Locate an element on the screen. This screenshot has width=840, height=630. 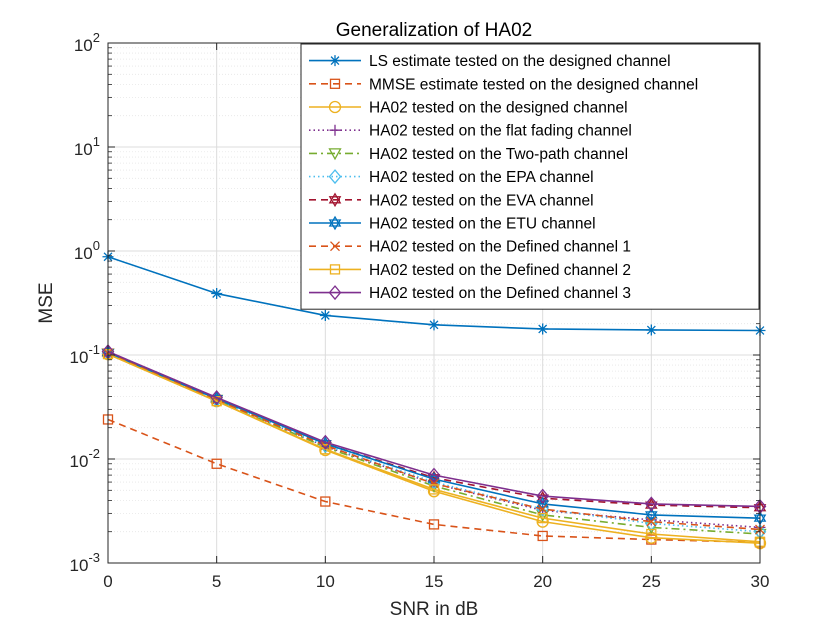
legend-label: HA02 tested on the flat fading channel is located at coordinates (500, 131).